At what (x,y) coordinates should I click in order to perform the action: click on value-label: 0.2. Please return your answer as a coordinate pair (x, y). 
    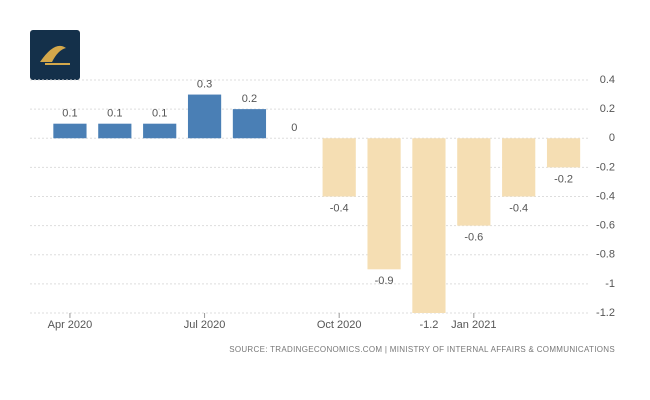
    Looking at the image, I should click on (249, 99).